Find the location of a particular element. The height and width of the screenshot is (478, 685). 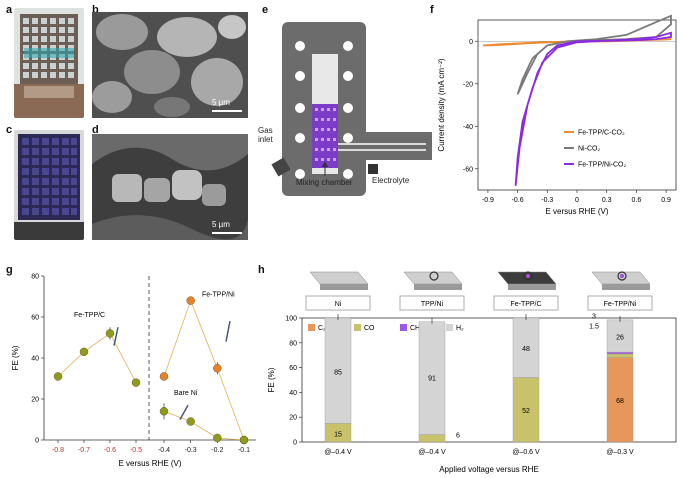

arrow-fe-tpp-c is located at coordinates (116, 336).